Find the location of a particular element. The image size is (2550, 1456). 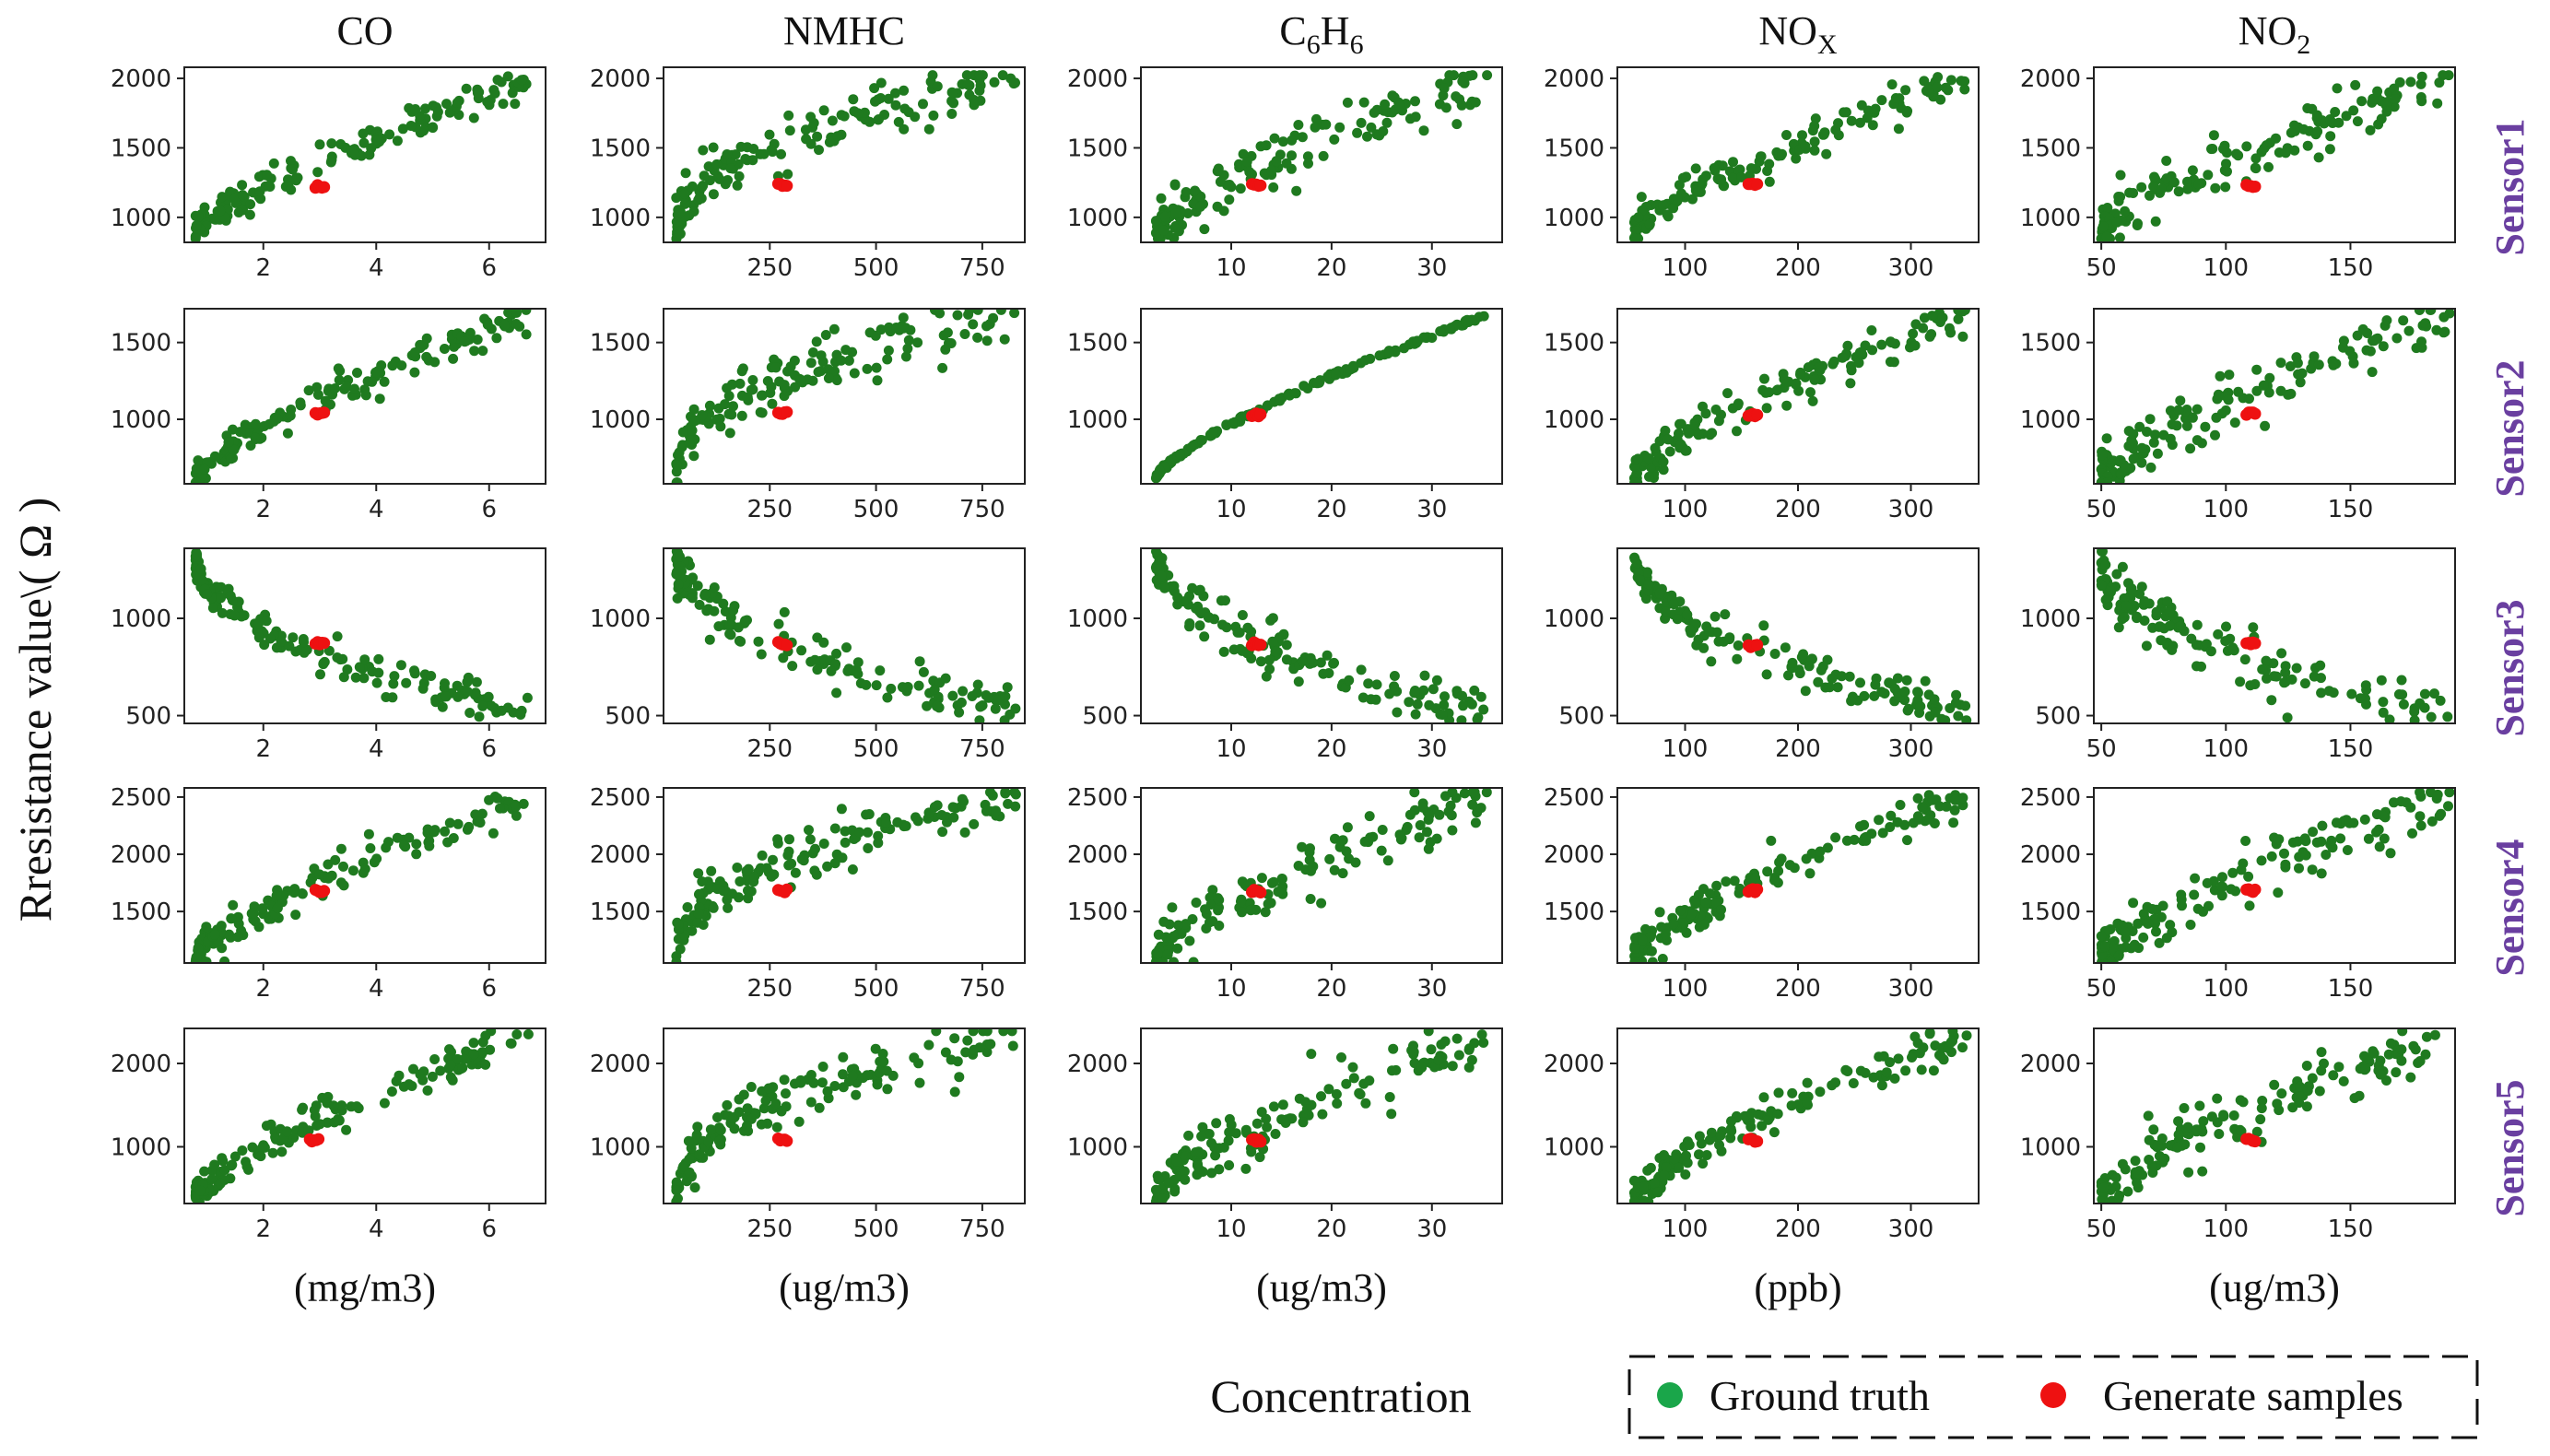

ground-truth-points is located at coordinates (1320, 397).